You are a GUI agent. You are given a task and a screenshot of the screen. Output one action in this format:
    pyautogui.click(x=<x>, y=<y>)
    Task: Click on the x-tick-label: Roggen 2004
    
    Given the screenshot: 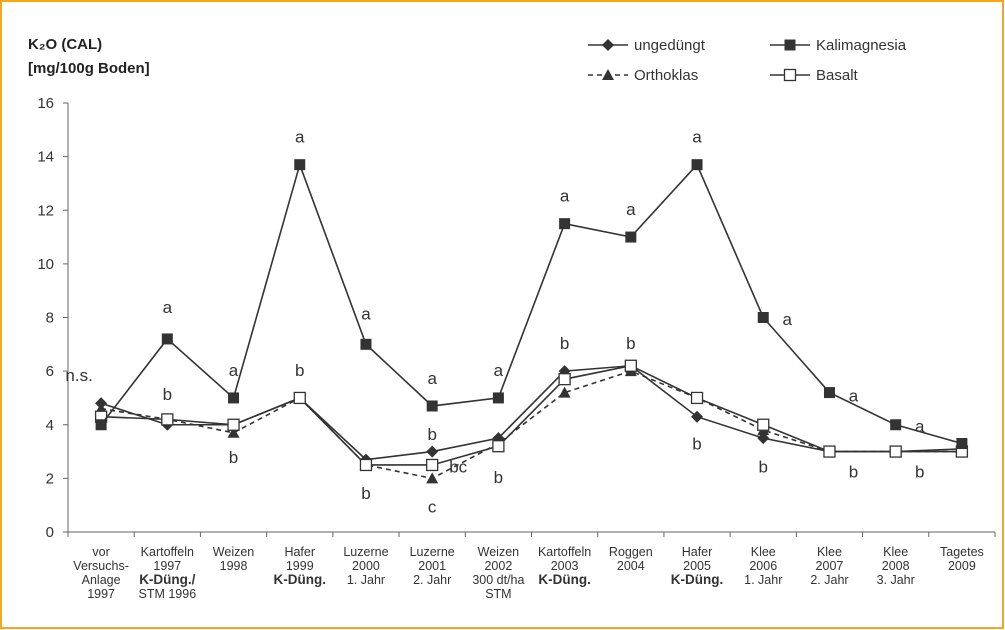 What is the action you would take?
    pyautogui.click(x=631, y=559)
    